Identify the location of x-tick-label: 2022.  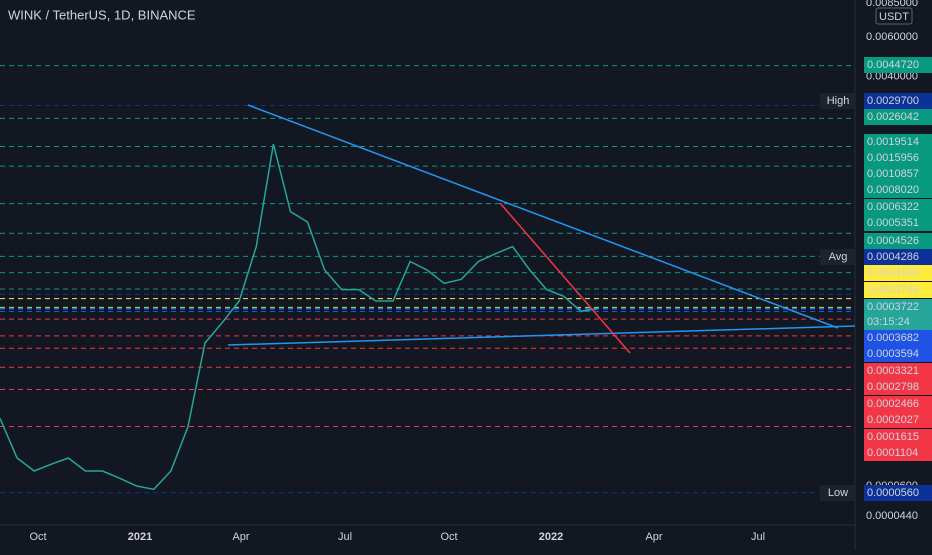
(551, 537).